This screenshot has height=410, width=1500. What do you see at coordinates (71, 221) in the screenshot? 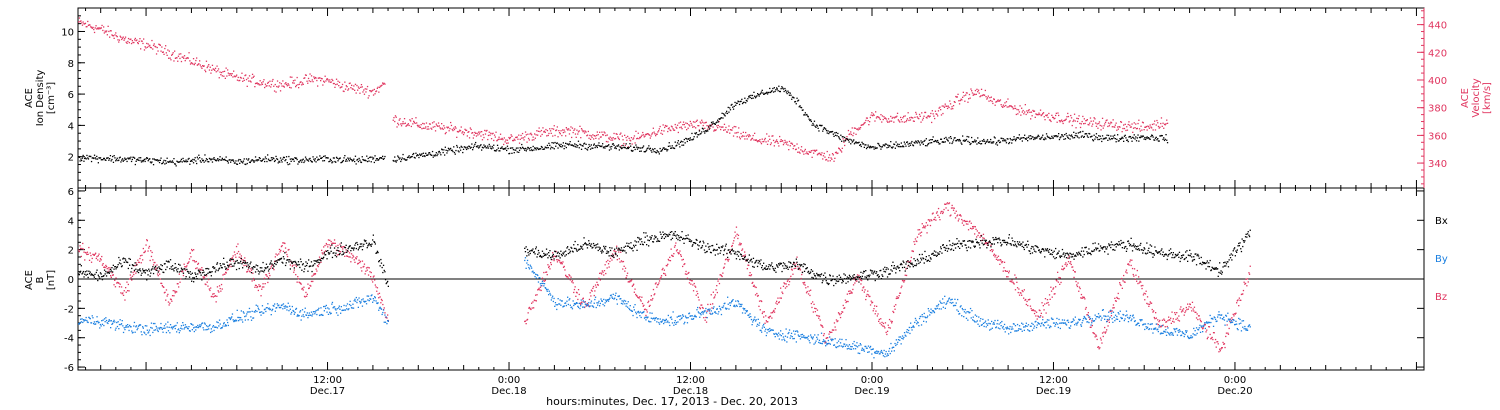
I see `bottom-left-tick-label: 4` at bounding box center [71, 221].